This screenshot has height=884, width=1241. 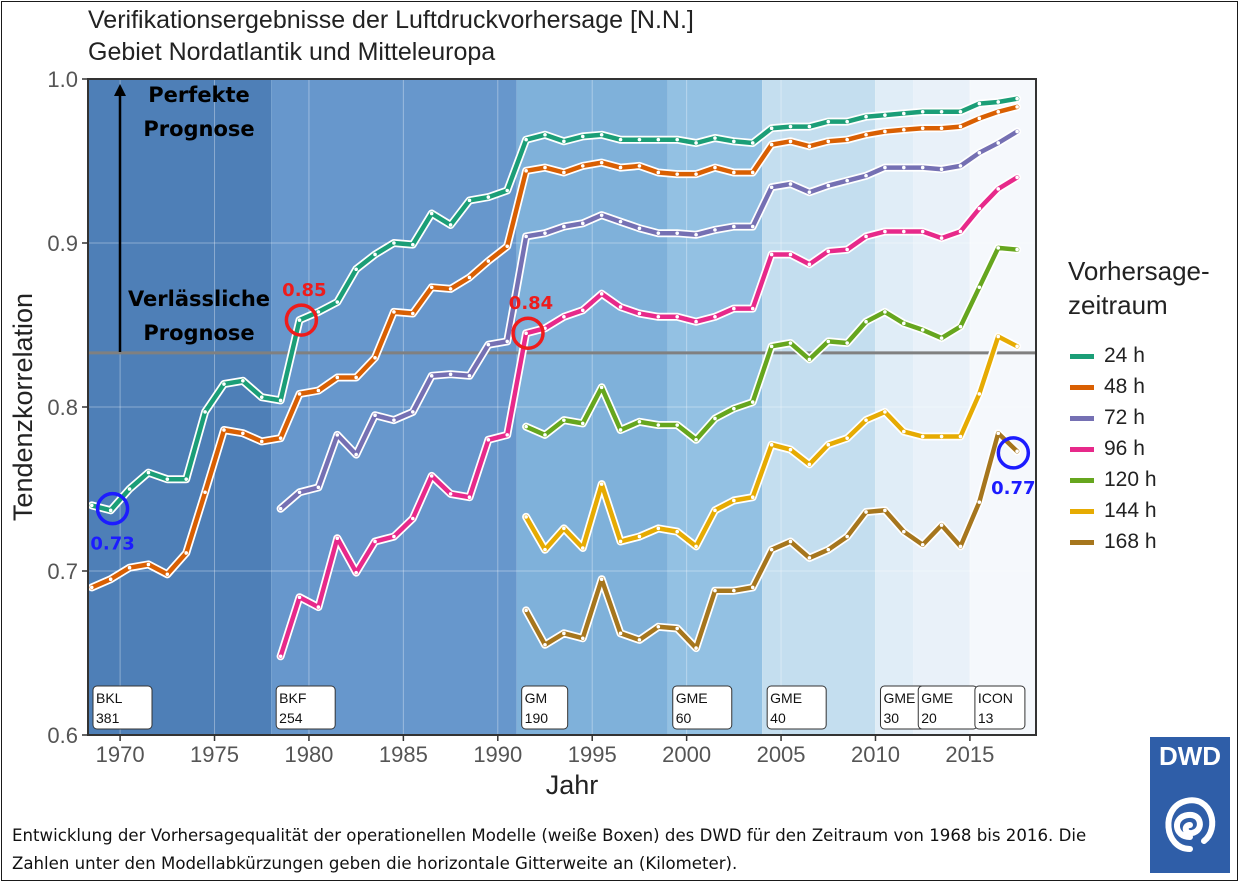 What do you see at coordinates (531, 303) in the screenshot?
I see `highlight-label-2: 0.84` at bounding box center [531, 303].